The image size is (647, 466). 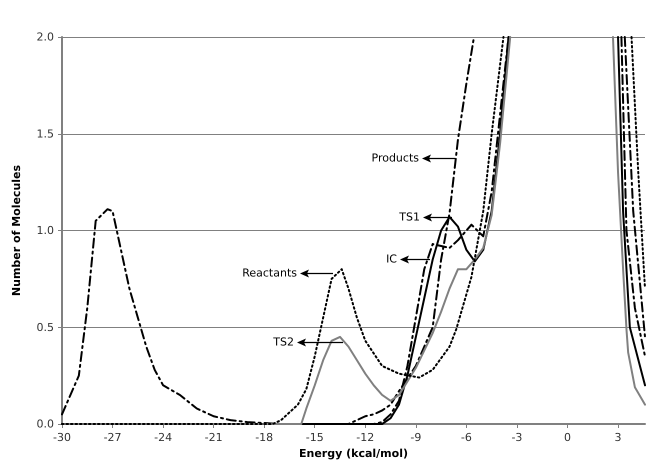 What do you see at coordinates (213, 437) in the screenshot?
I see `x-tick-label: -21` at bounding box center [213, 437].